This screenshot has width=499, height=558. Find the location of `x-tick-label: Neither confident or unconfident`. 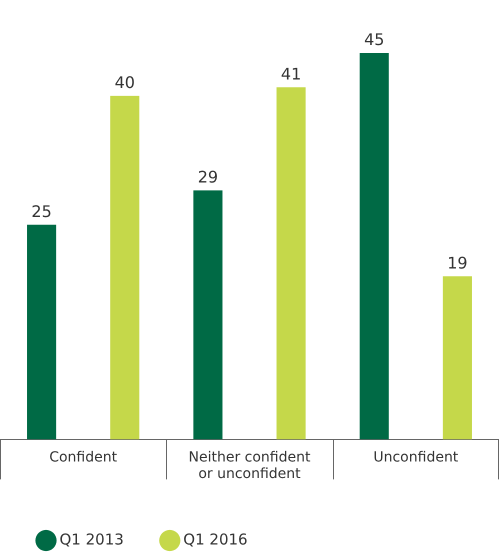

x-tick-label: Neither confident or unconfident is located at coordinates (249, 465).